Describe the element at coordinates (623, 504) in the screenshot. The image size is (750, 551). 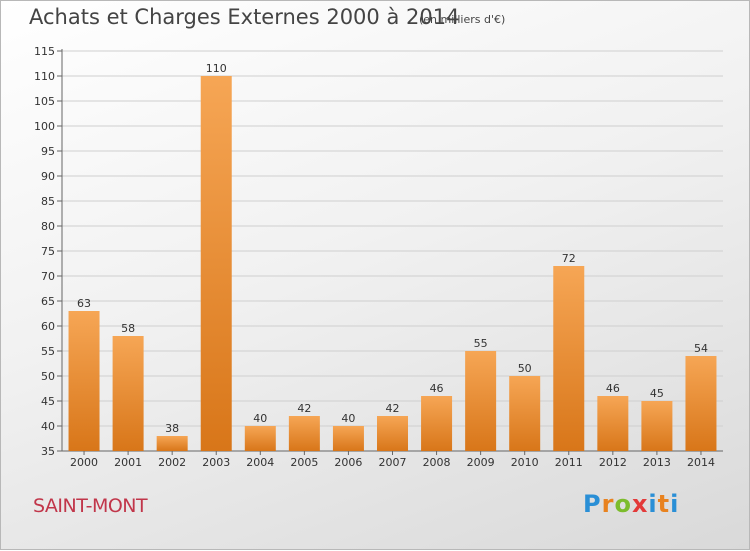
I see `logo-letter: o` at that location.